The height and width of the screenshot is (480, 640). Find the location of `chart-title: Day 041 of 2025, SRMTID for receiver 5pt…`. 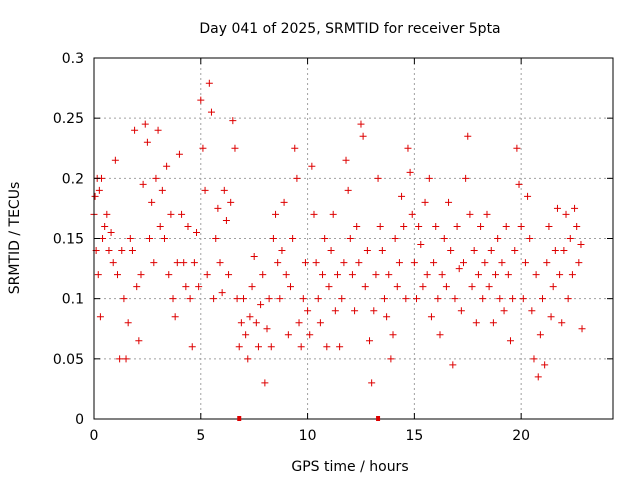

chart-title: Day 041 of 2025, SRMTID for receiver 5pt… is located at coordinates (349, 29).